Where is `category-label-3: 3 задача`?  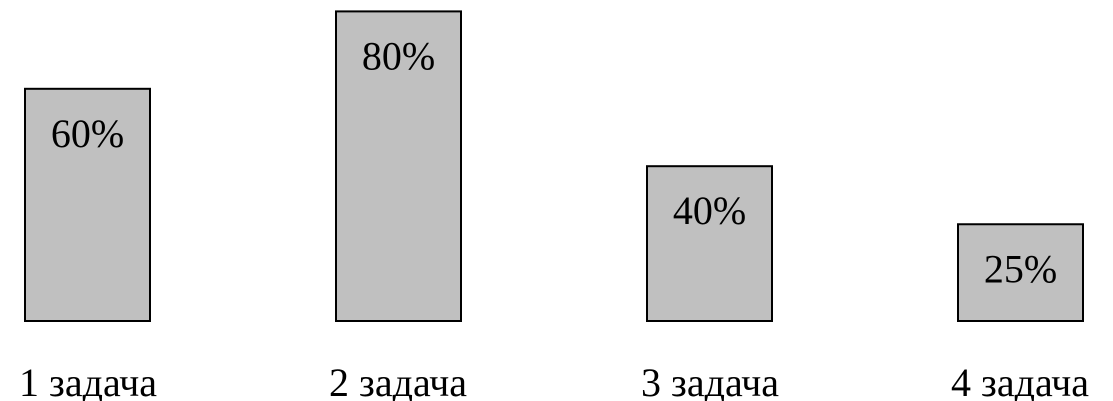 category-label-3: 3 задача is located at coordinates (710, 380).